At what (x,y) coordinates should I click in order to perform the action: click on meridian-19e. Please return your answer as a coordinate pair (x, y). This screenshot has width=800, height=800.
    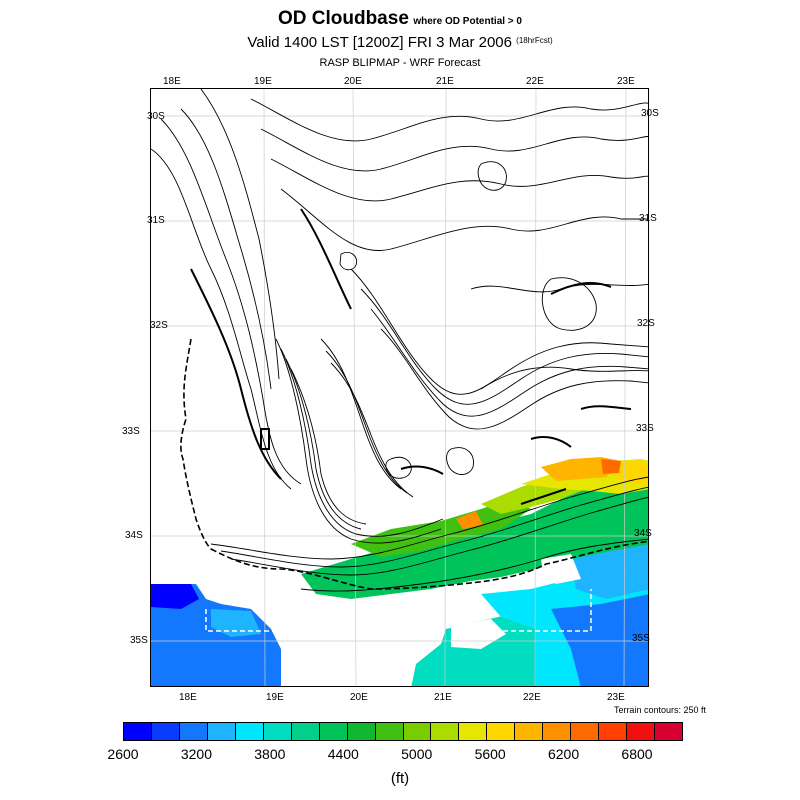
    Looking at the image, I should click on (264, 387).